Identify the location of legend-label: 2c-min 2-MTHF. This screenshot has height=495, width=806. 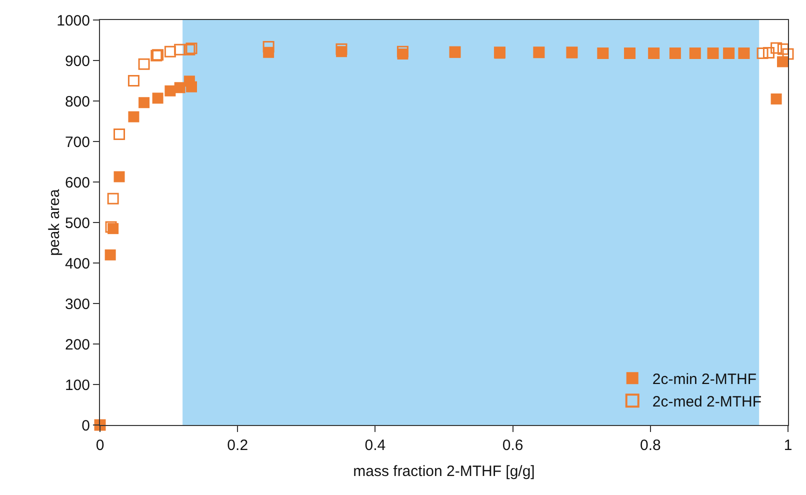
(704, 379).